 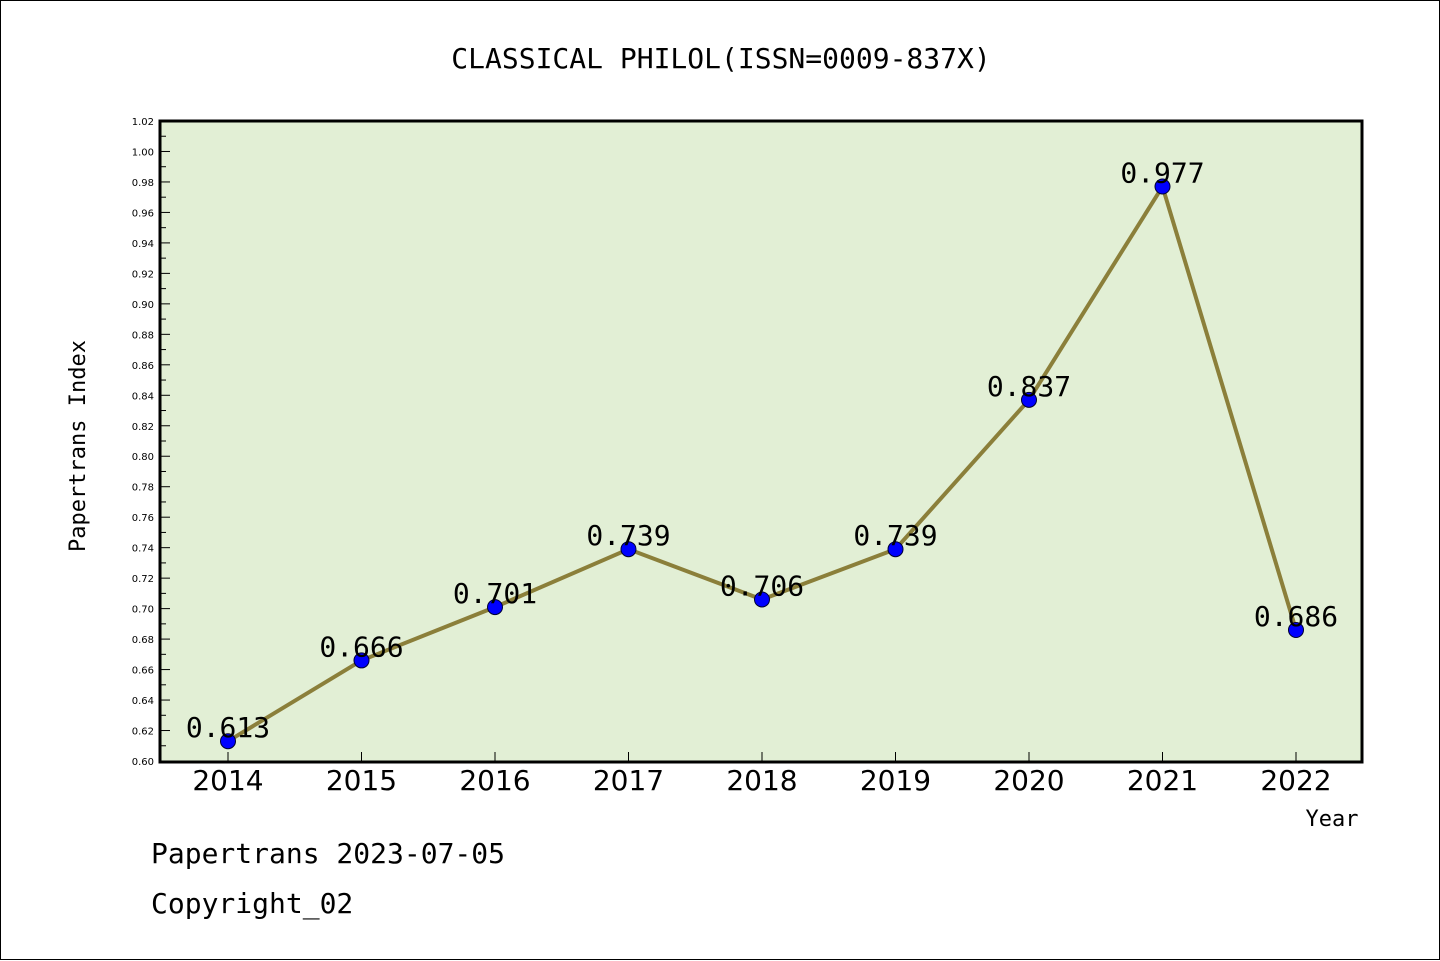 What do you see at coordinates (143, 122) in the screenshot?
I see `y-tick-label: 1.02` at bounding box center [143, 122].